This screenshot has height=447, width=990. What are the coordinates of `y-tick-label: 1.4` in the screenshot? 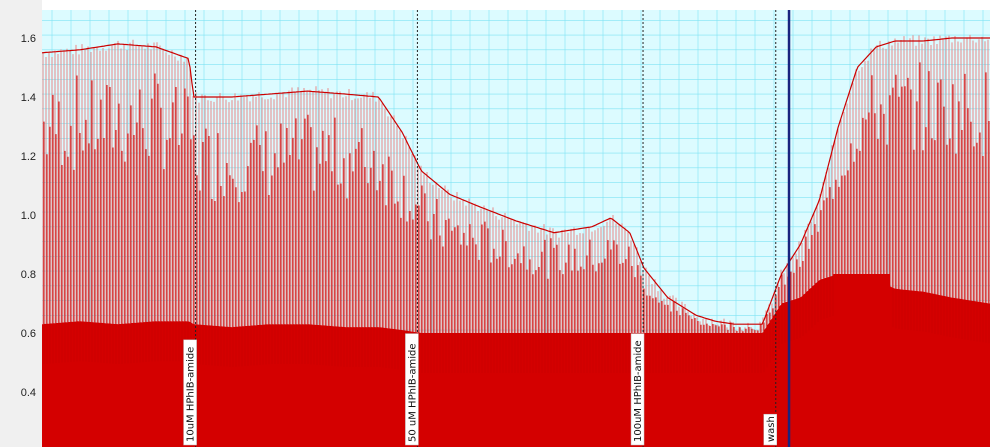 It's located at (28, 98).